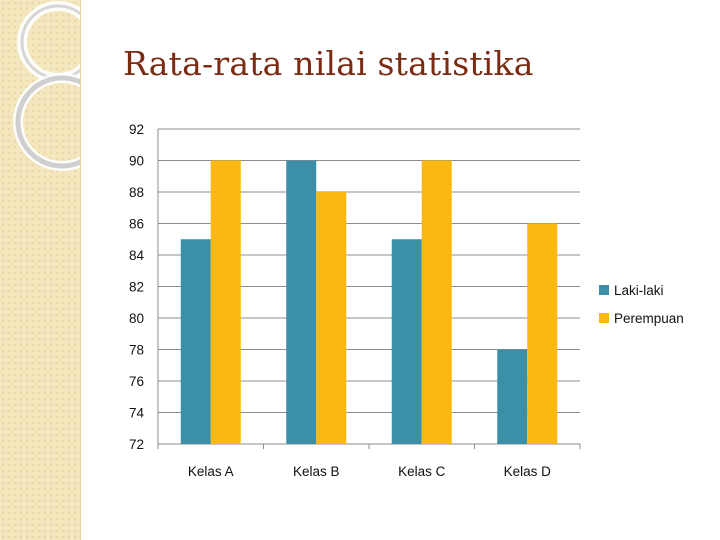 The image size is (720, 540). What do you see at coordinates (136, 350) in the screenshot?
I see `y-tick-label: 78` at bounding box center [136, 350].